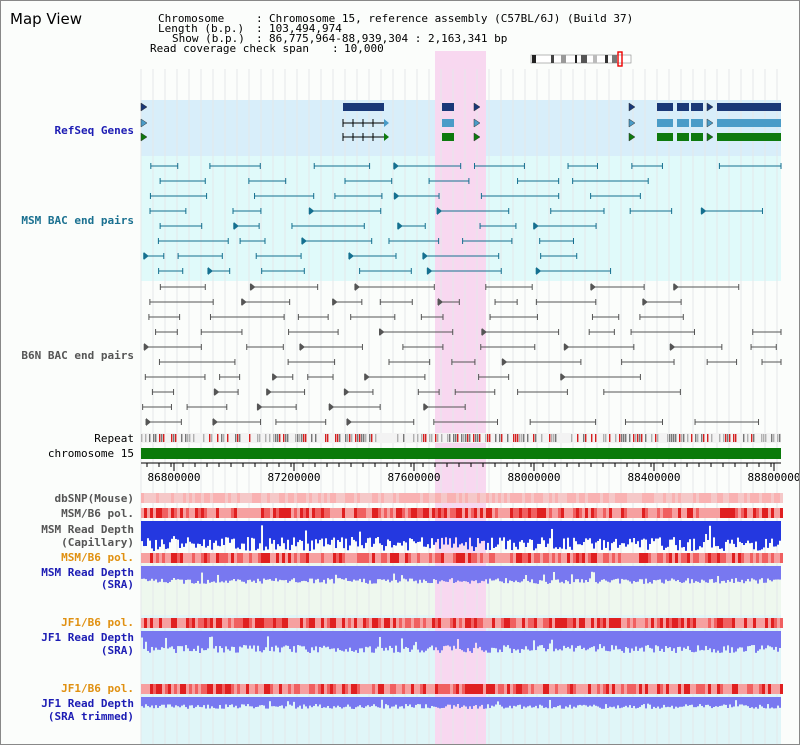  What do you see at coordinates (259, 18) in the screenshot?
I see `chromosome-sep: :` at bounding box center [259, 18].